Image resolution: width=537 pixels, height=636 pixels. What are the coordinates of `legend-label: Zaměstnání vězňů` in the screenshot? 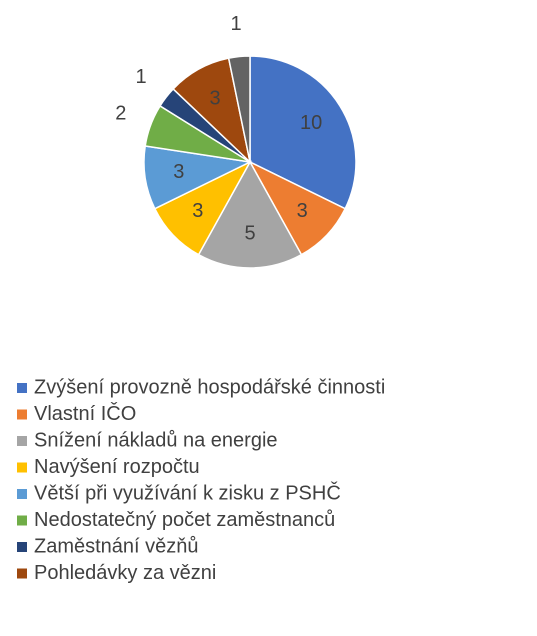 It's located at (116, 546).